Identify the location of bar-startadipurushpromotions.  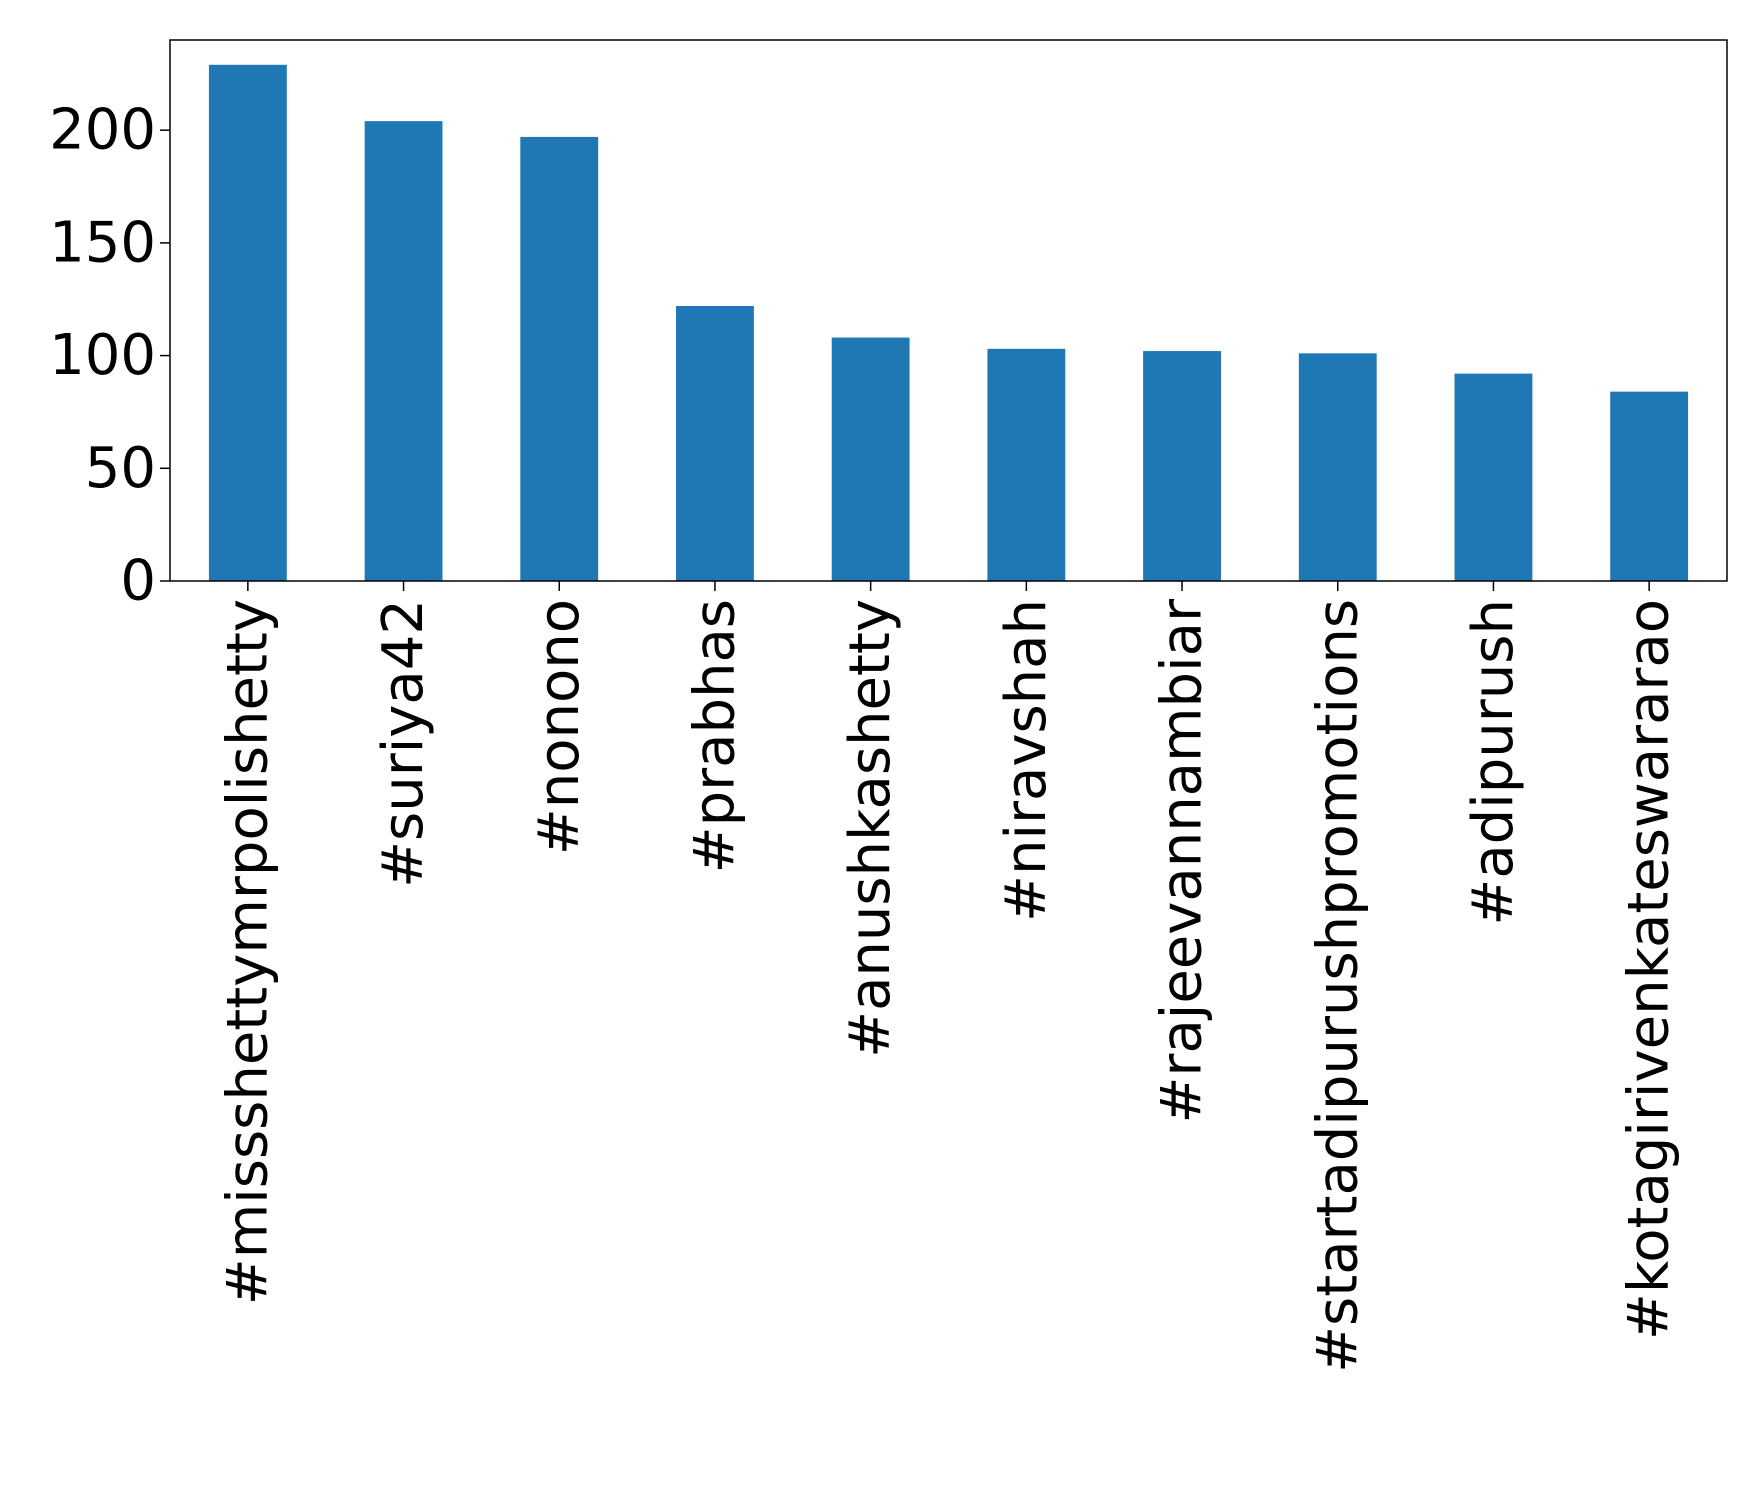
(1337, 467).